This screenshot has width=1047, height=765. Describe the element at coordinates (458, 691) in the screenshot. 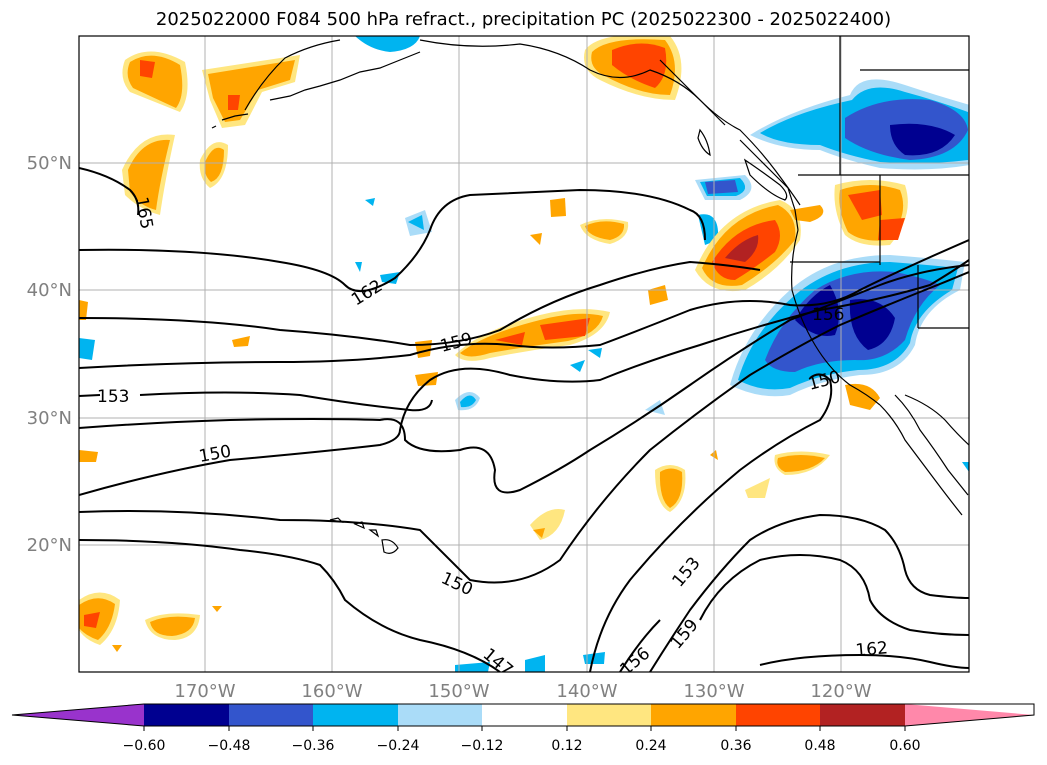

I see `lon-label-150w: 150°W` at that location.